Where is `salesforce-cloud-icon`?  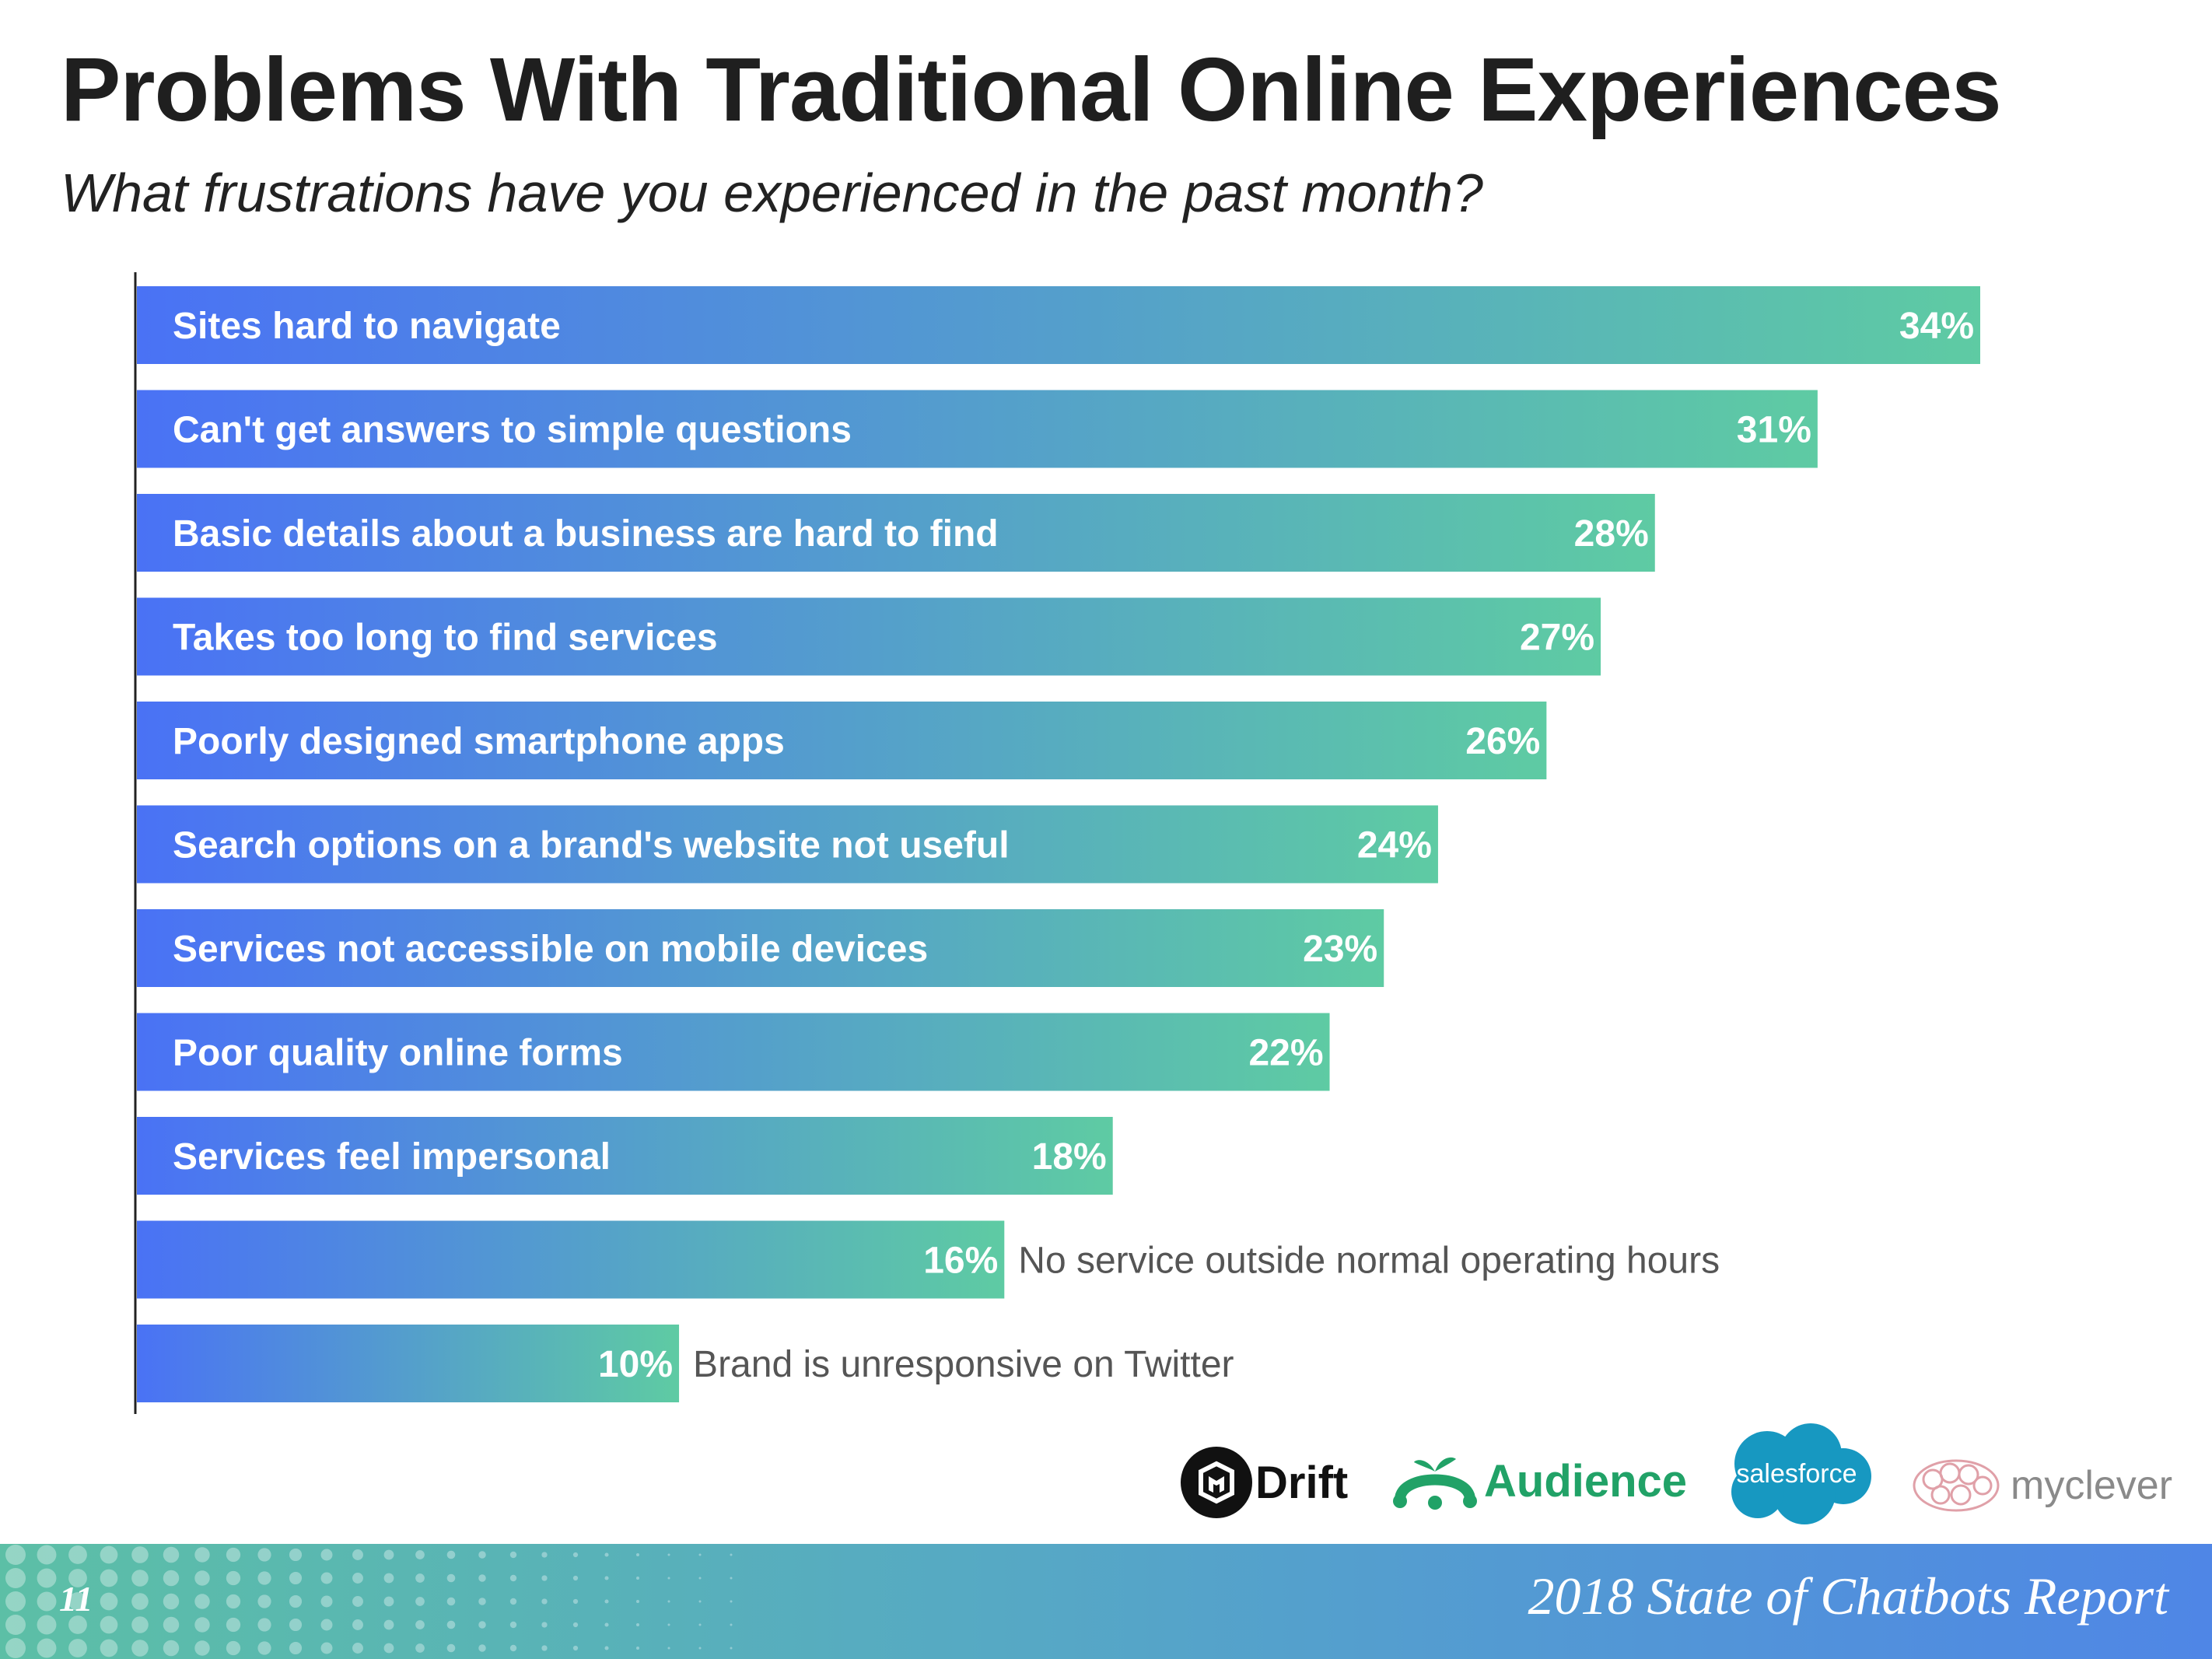
salesforce-cloud-icon is located at coordinates (1801, 1474).